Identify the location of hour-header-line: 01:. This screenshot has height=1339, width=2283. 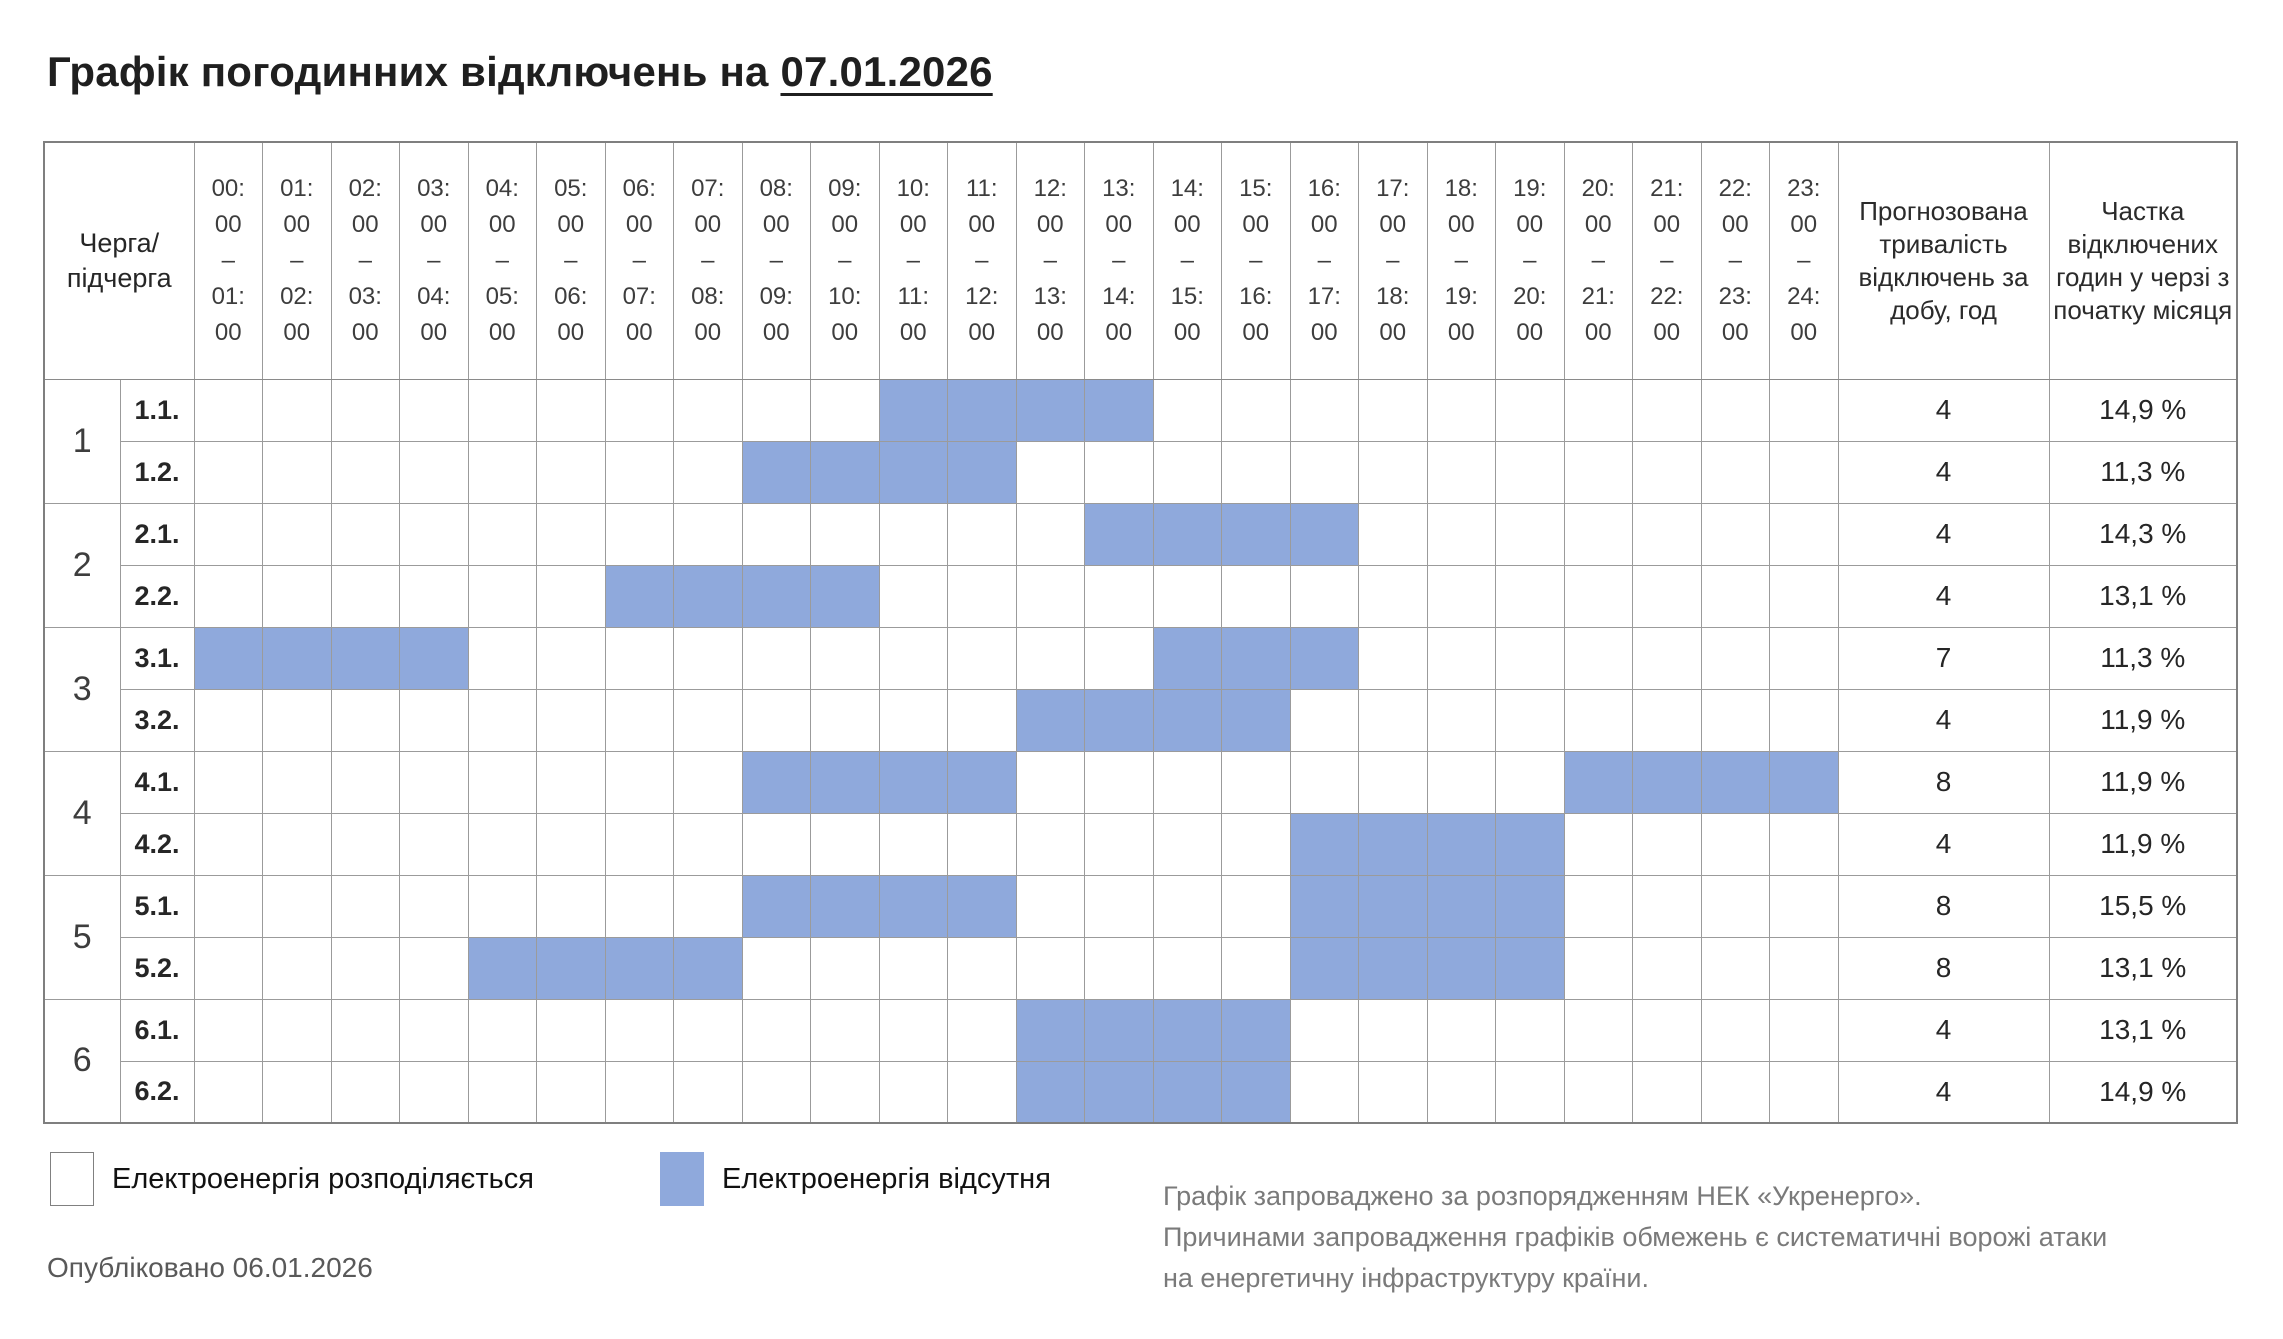
(228, 296).